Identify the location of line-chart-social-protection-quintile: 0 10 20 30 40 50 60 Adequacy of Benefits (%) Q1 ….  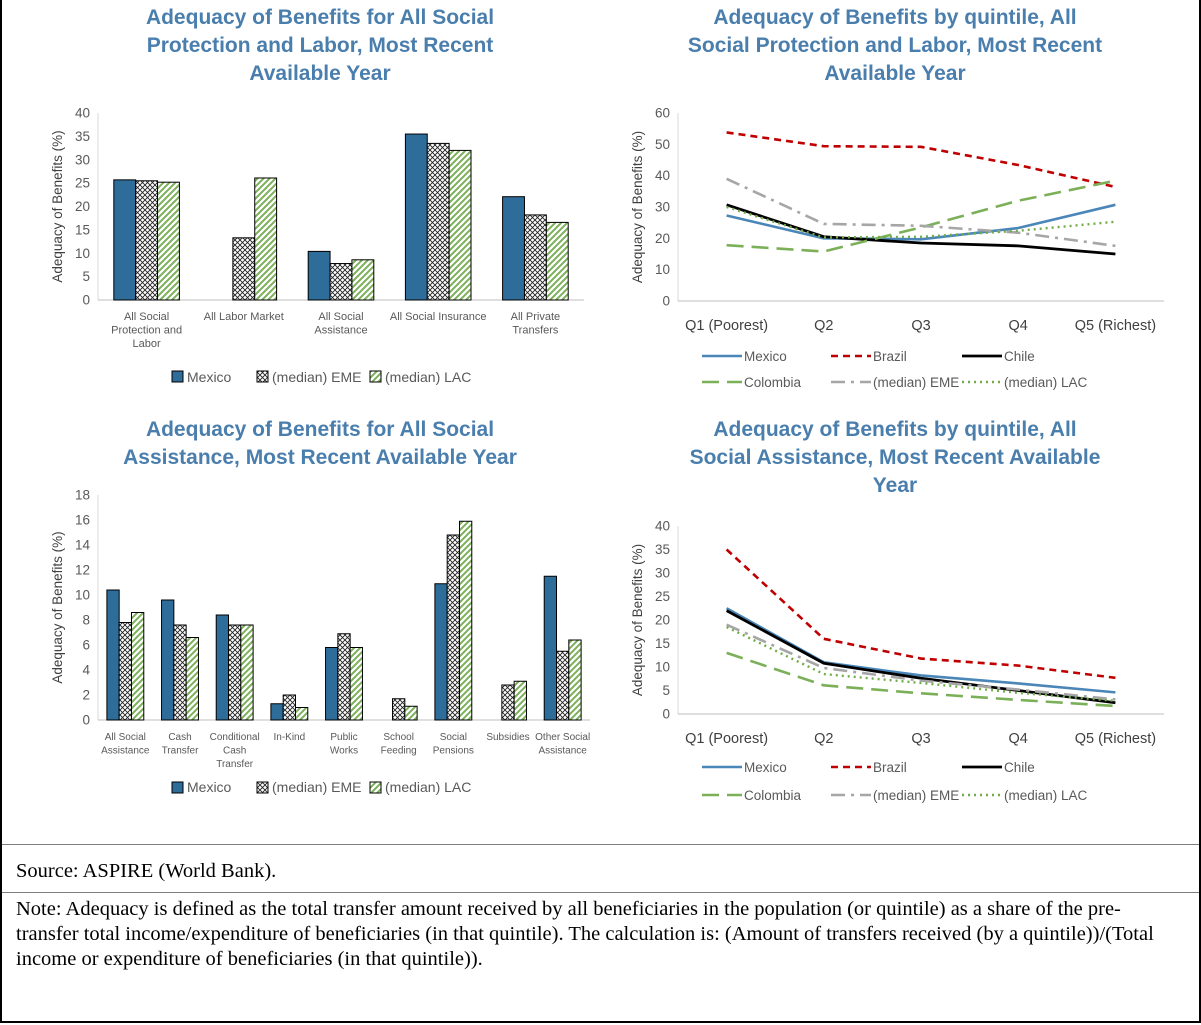
(897, 248).